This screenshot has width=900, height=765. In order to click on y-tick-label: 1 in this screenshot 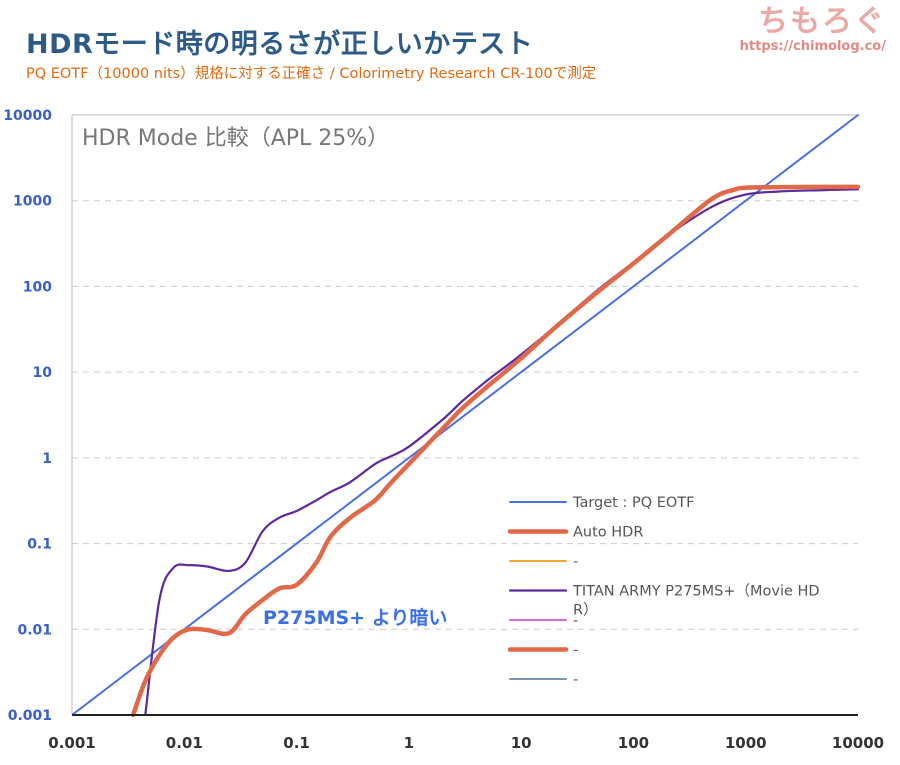, I will do `click(47, 459)`.